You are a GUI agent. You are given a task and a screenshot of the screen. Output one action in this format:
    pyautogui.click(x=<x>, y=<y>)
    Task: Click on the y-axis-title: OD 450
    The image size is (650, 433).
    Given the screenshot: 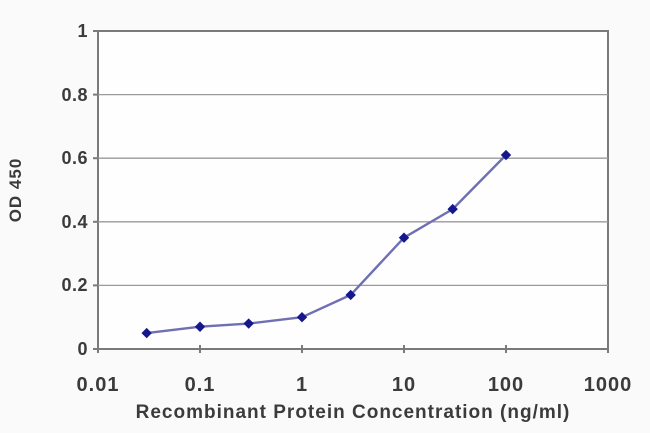 What is the action you would take?
    pyautogui.click(x=15, y=190)
    